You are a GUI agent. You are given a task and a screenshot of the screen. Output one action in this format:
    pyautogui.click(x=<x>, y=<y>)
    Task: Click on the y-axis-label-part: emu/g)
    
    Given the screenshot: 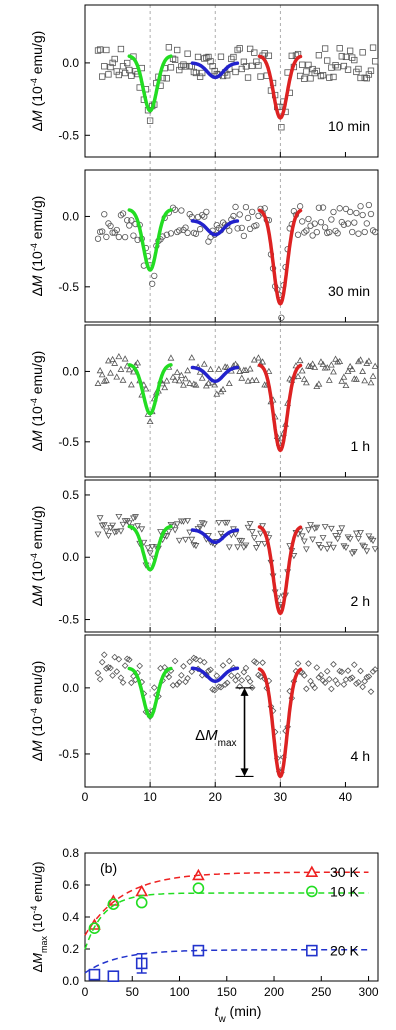 What is the action you would take?
    pyautogui.click(x=37, y=529)
    